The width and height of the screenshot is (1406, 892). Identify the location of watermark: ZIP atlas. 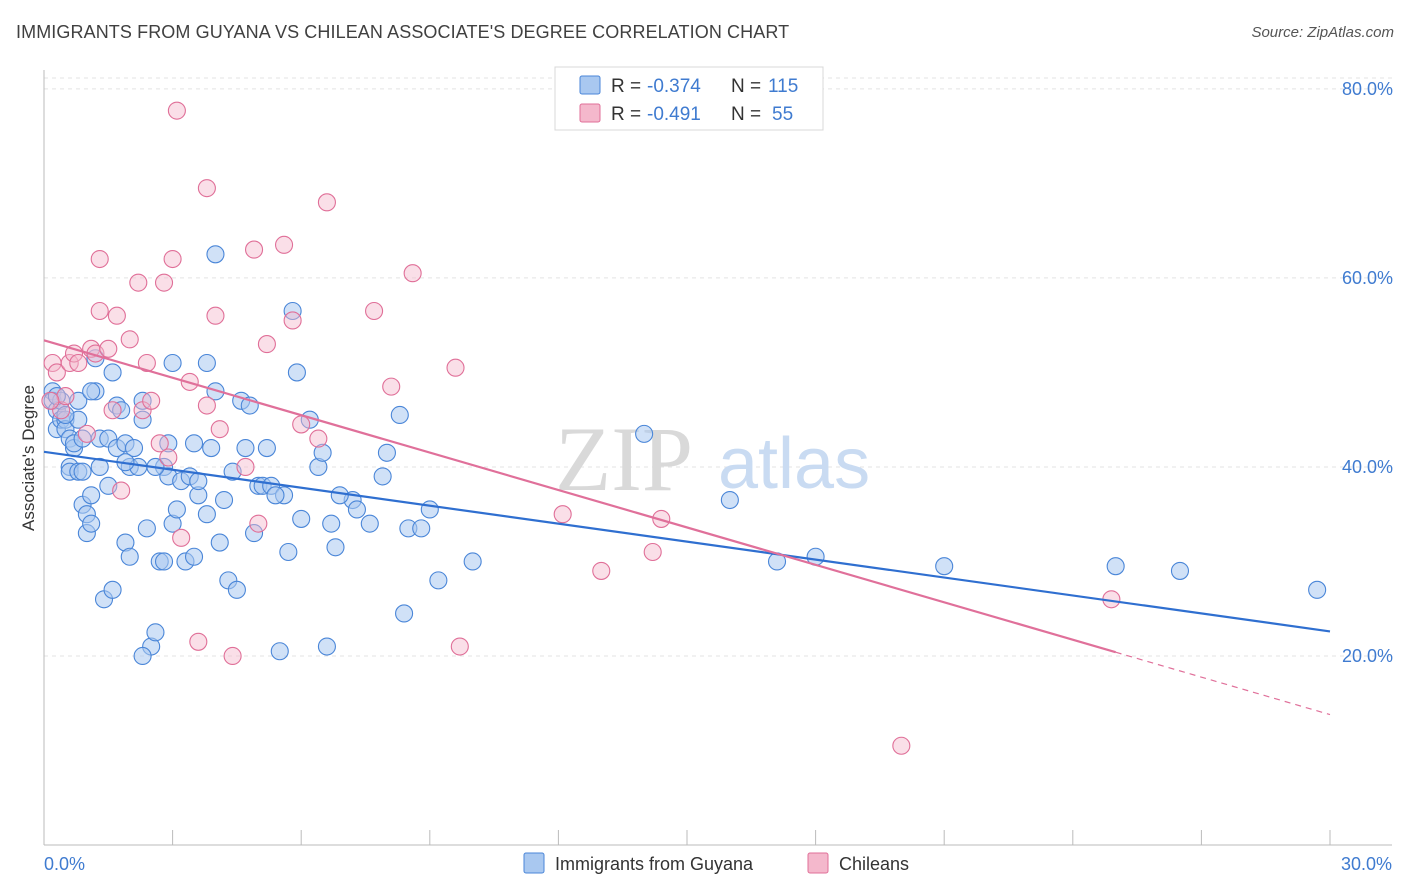
(712, 459).